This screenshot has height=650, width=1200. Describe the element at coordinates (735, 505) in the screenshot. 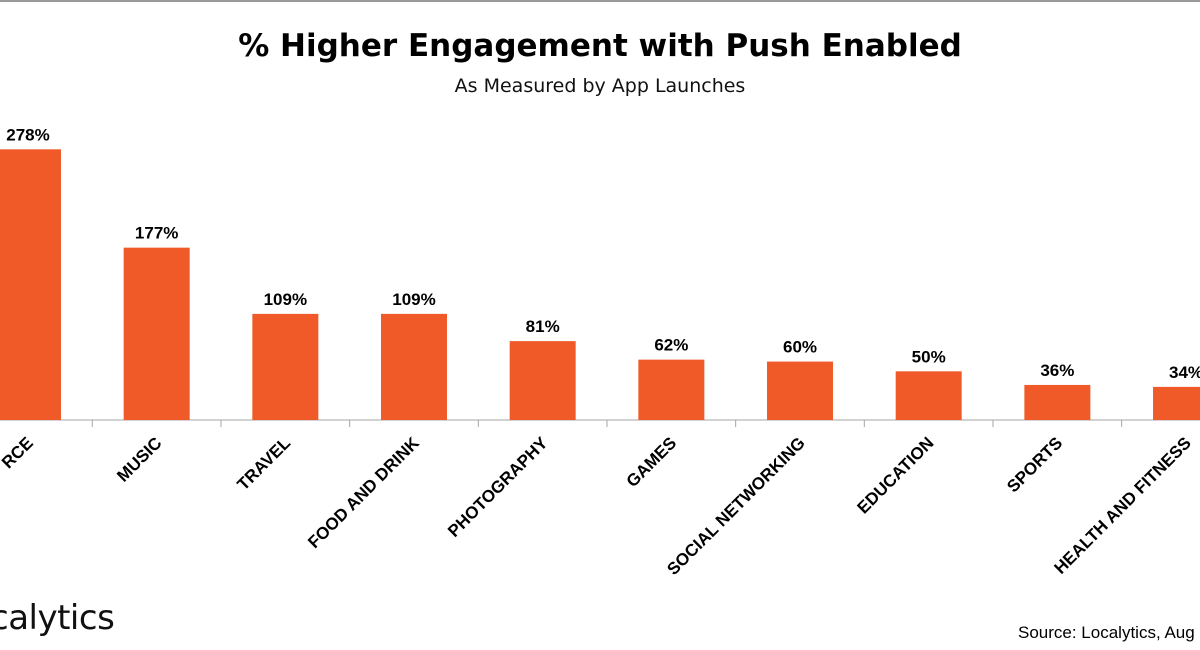

I see `category-label: SOCIAL NETWORKING` at that location.